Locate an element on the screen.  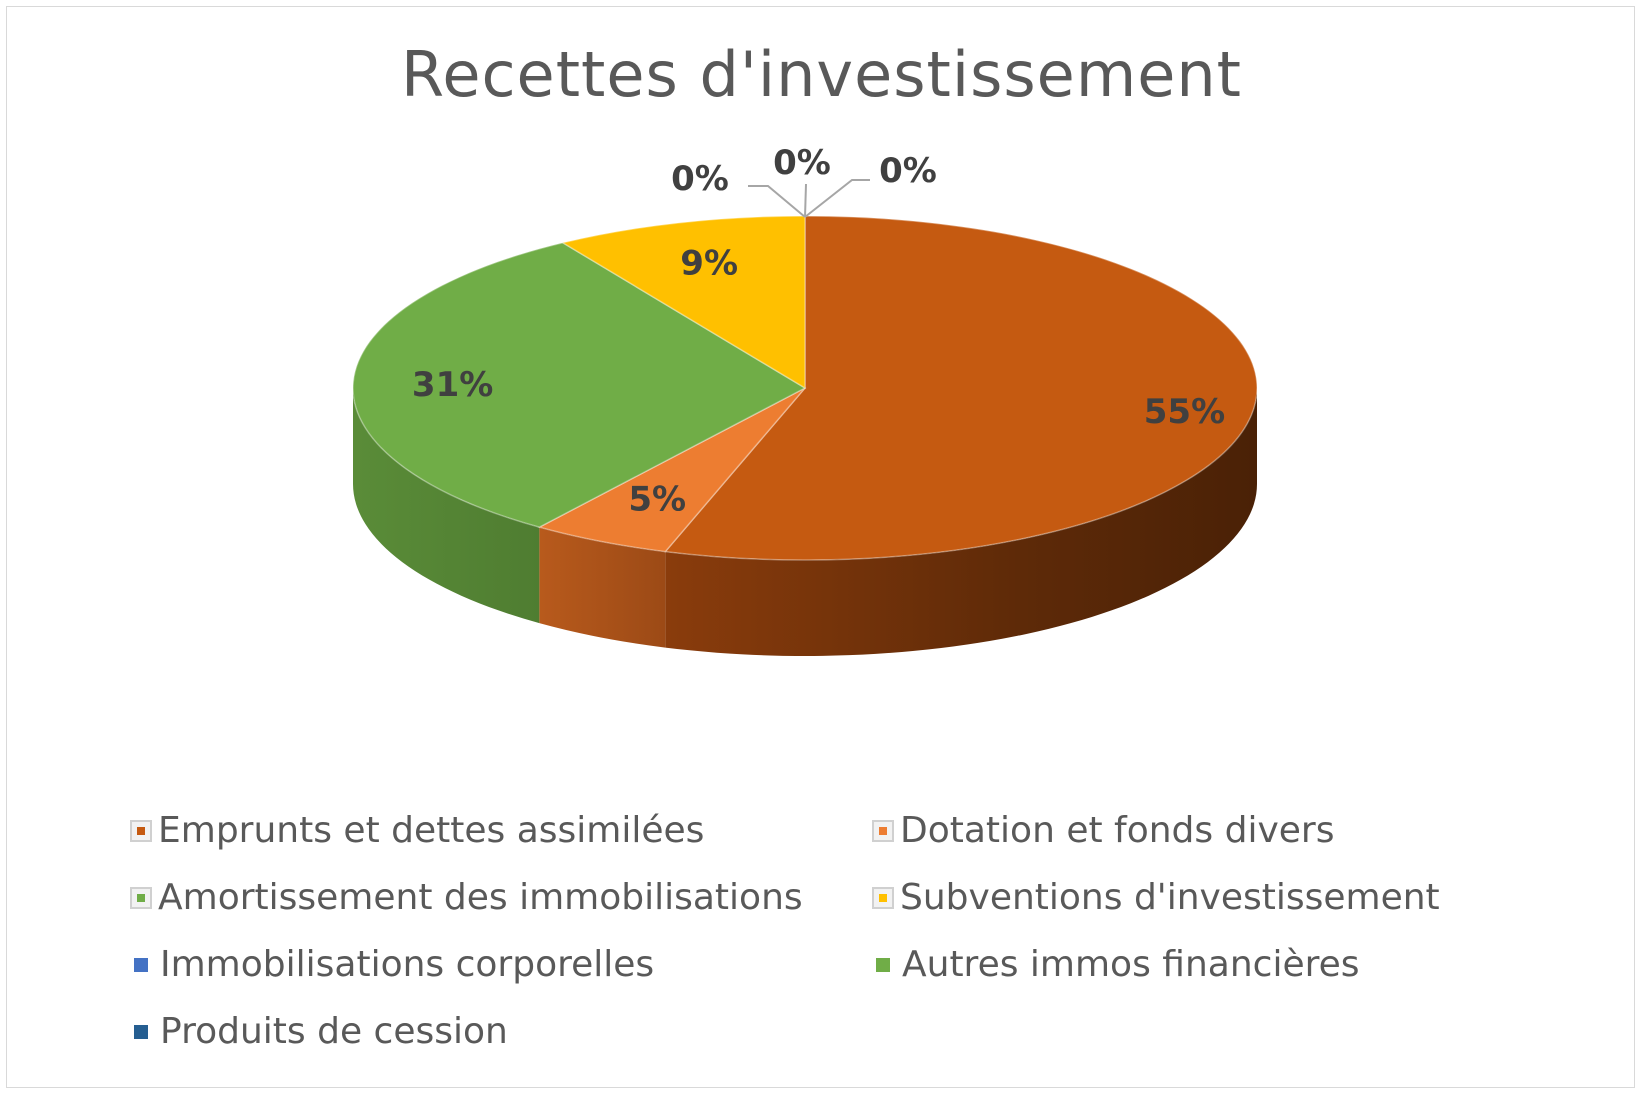
legend-label: Dotation et fonds divers is located at coordinates (1117, 830).